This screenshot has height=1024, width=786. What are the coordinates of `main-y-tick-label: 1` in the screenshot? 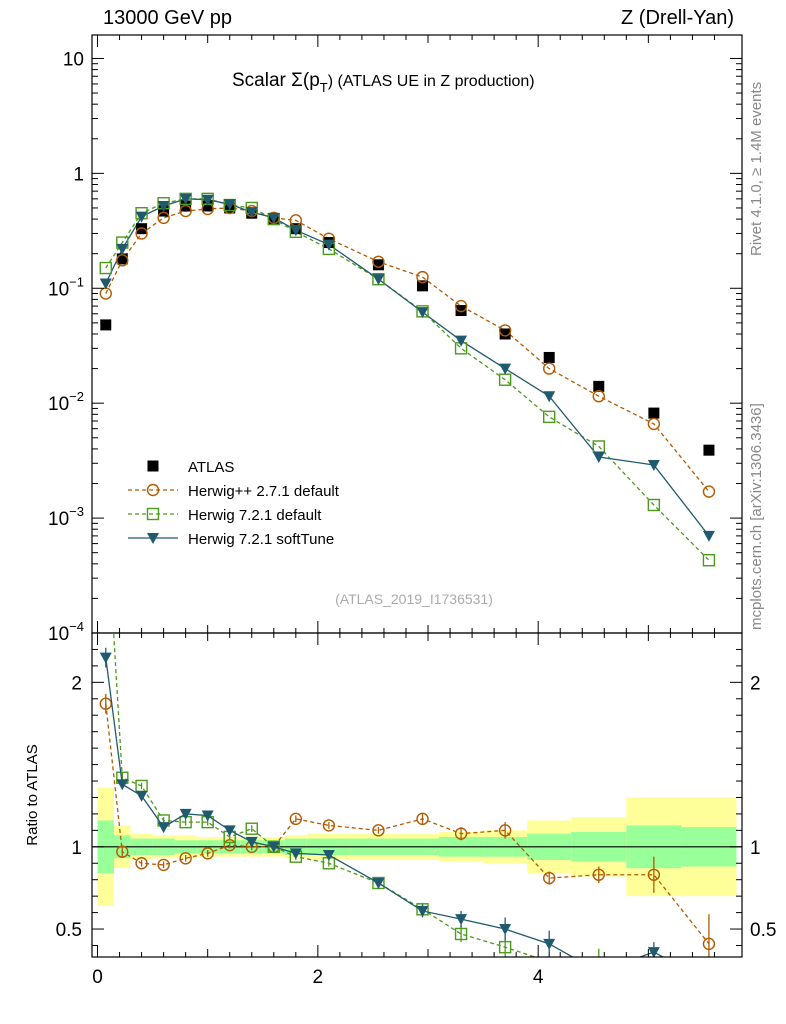 It's located at (78, 174).